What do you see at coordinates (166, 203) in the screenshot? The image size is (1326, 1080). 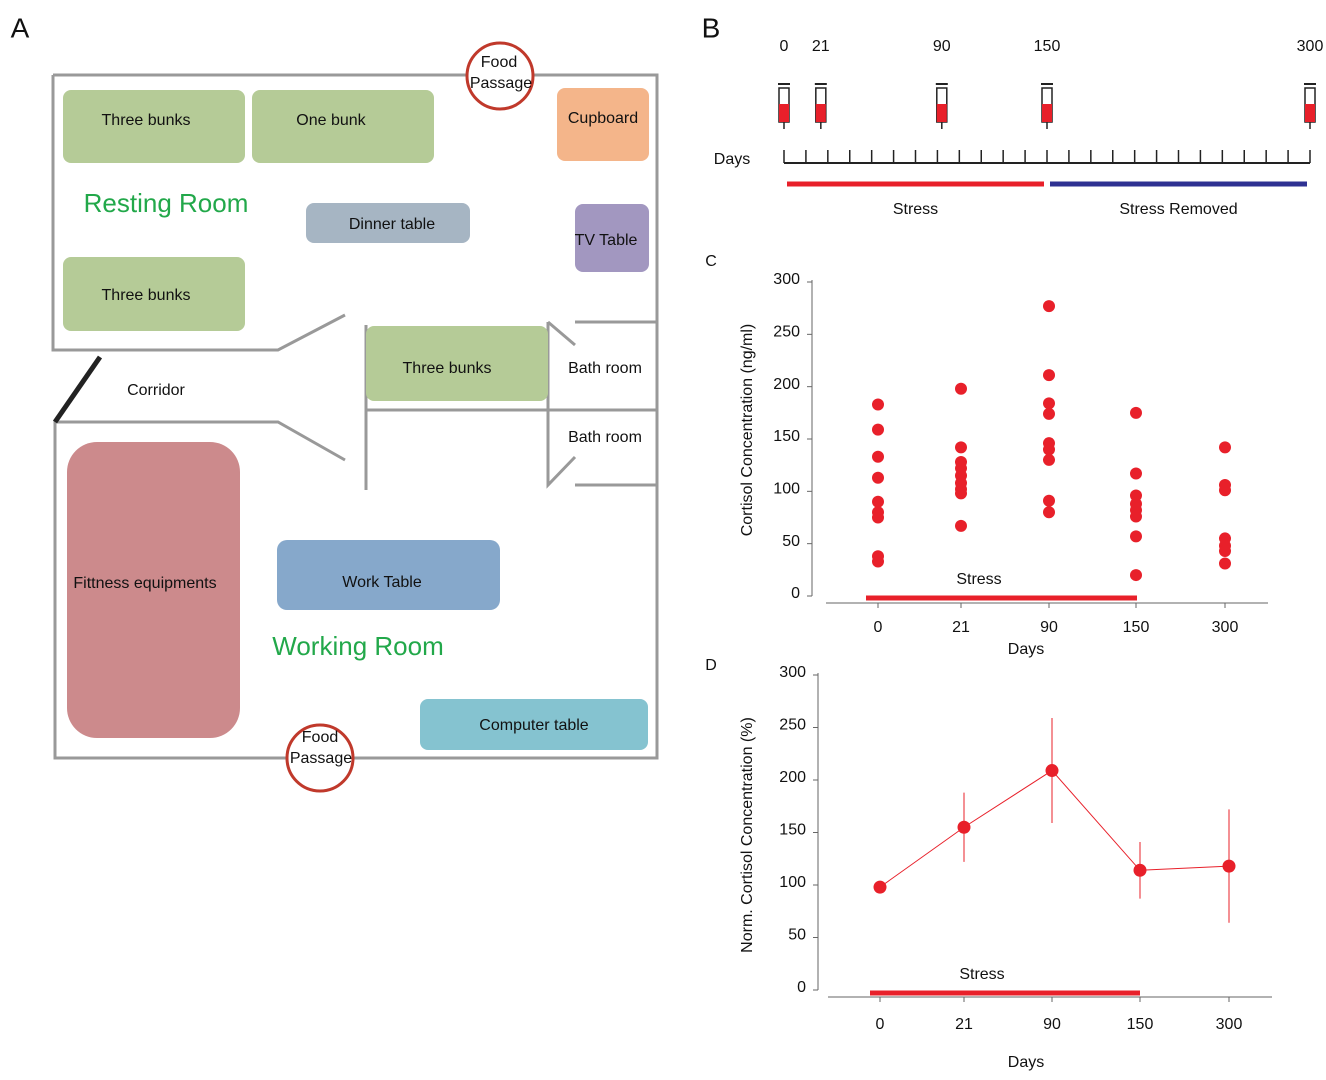 I see `area-label: Resting Room` at bounding box center [166, 203].